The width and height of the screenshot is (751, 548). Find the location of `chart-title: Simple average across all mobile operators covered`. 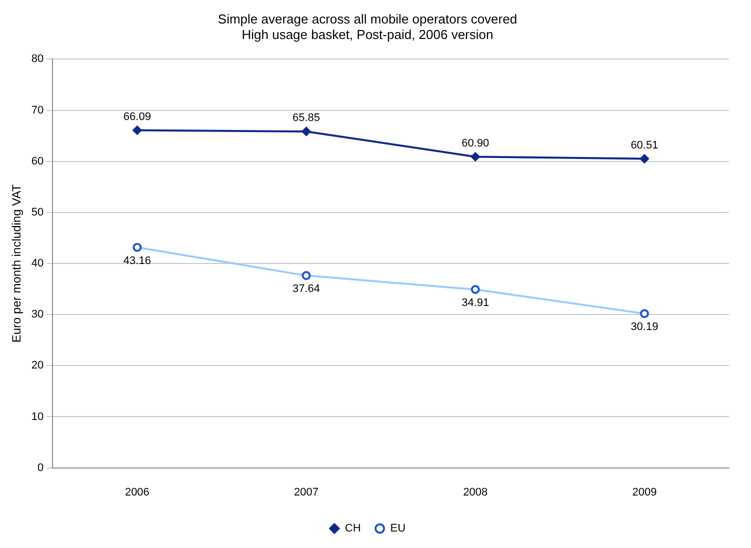

chart-title: Simple average across all mobile operators covered is located at coordinates (368, 18).